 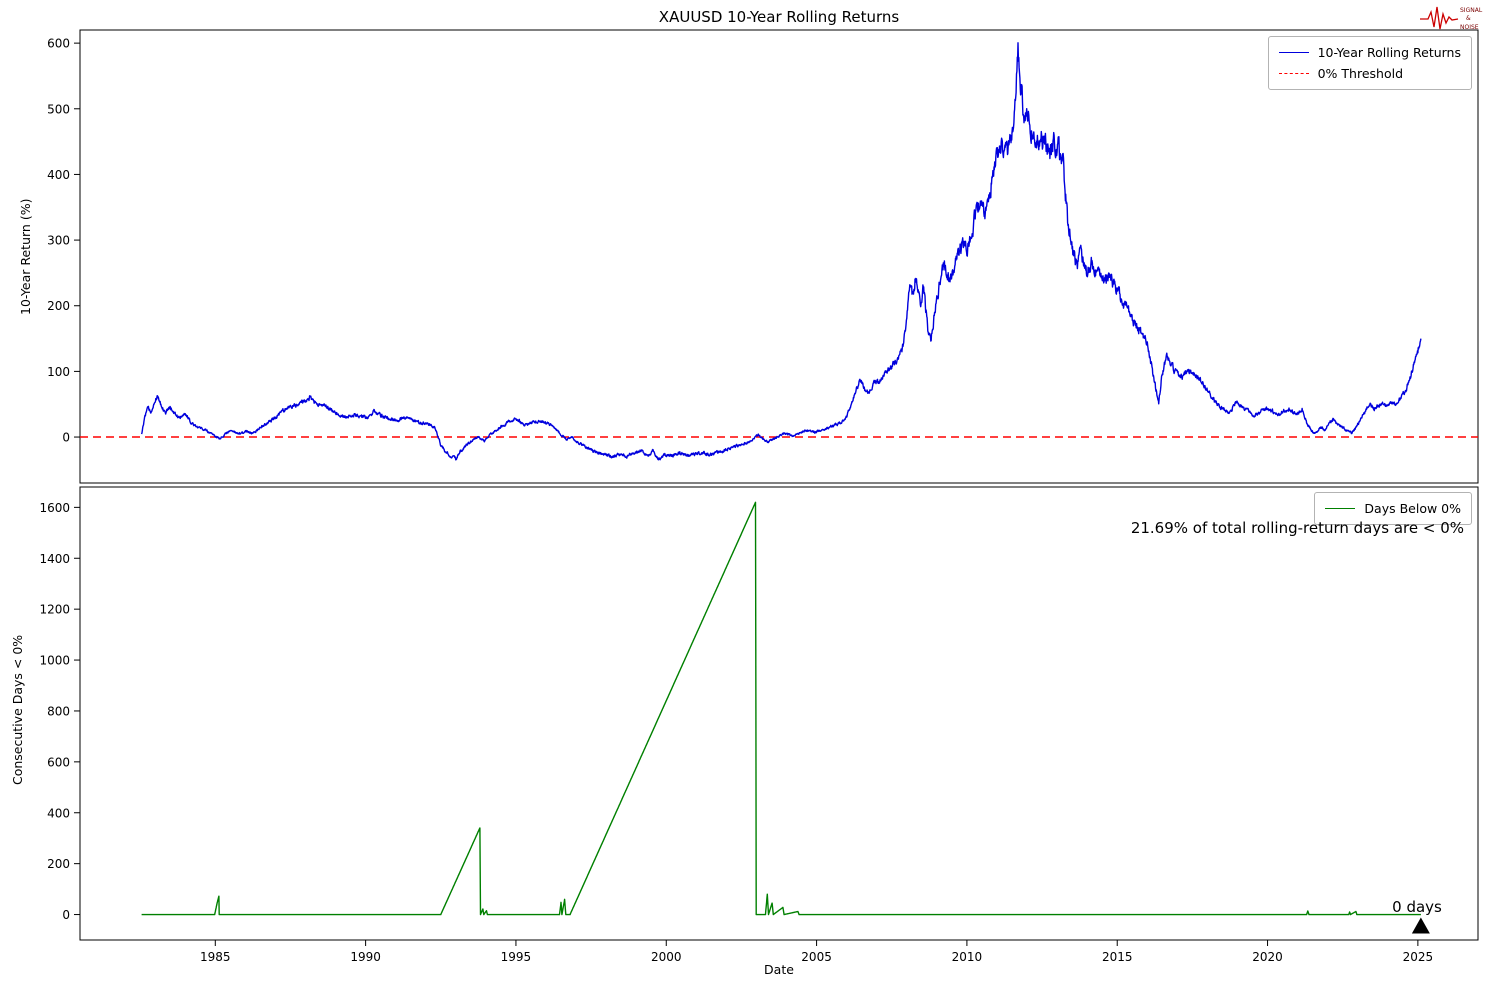 I want to click on x-tick-label: 2015, so click(x=1117, y=957).